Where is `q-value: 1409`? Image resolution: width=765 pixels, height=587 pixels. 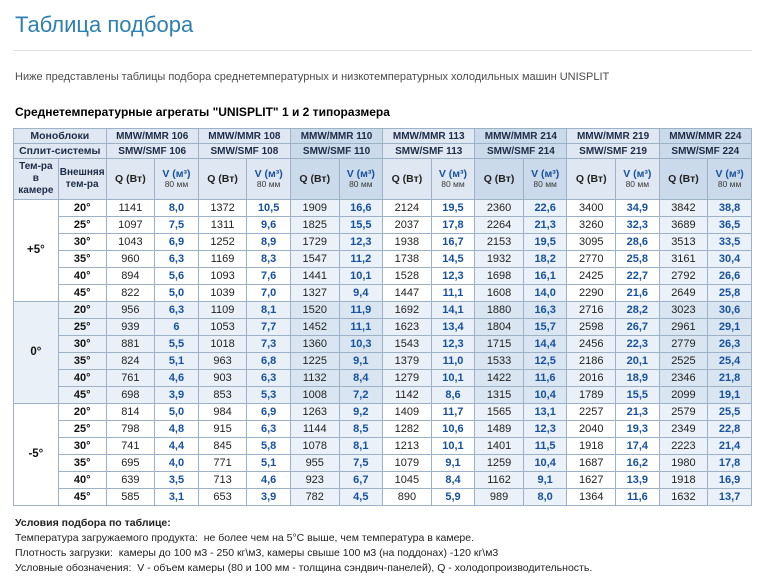 q-value: 1409 is located at coordinates (407, 412).